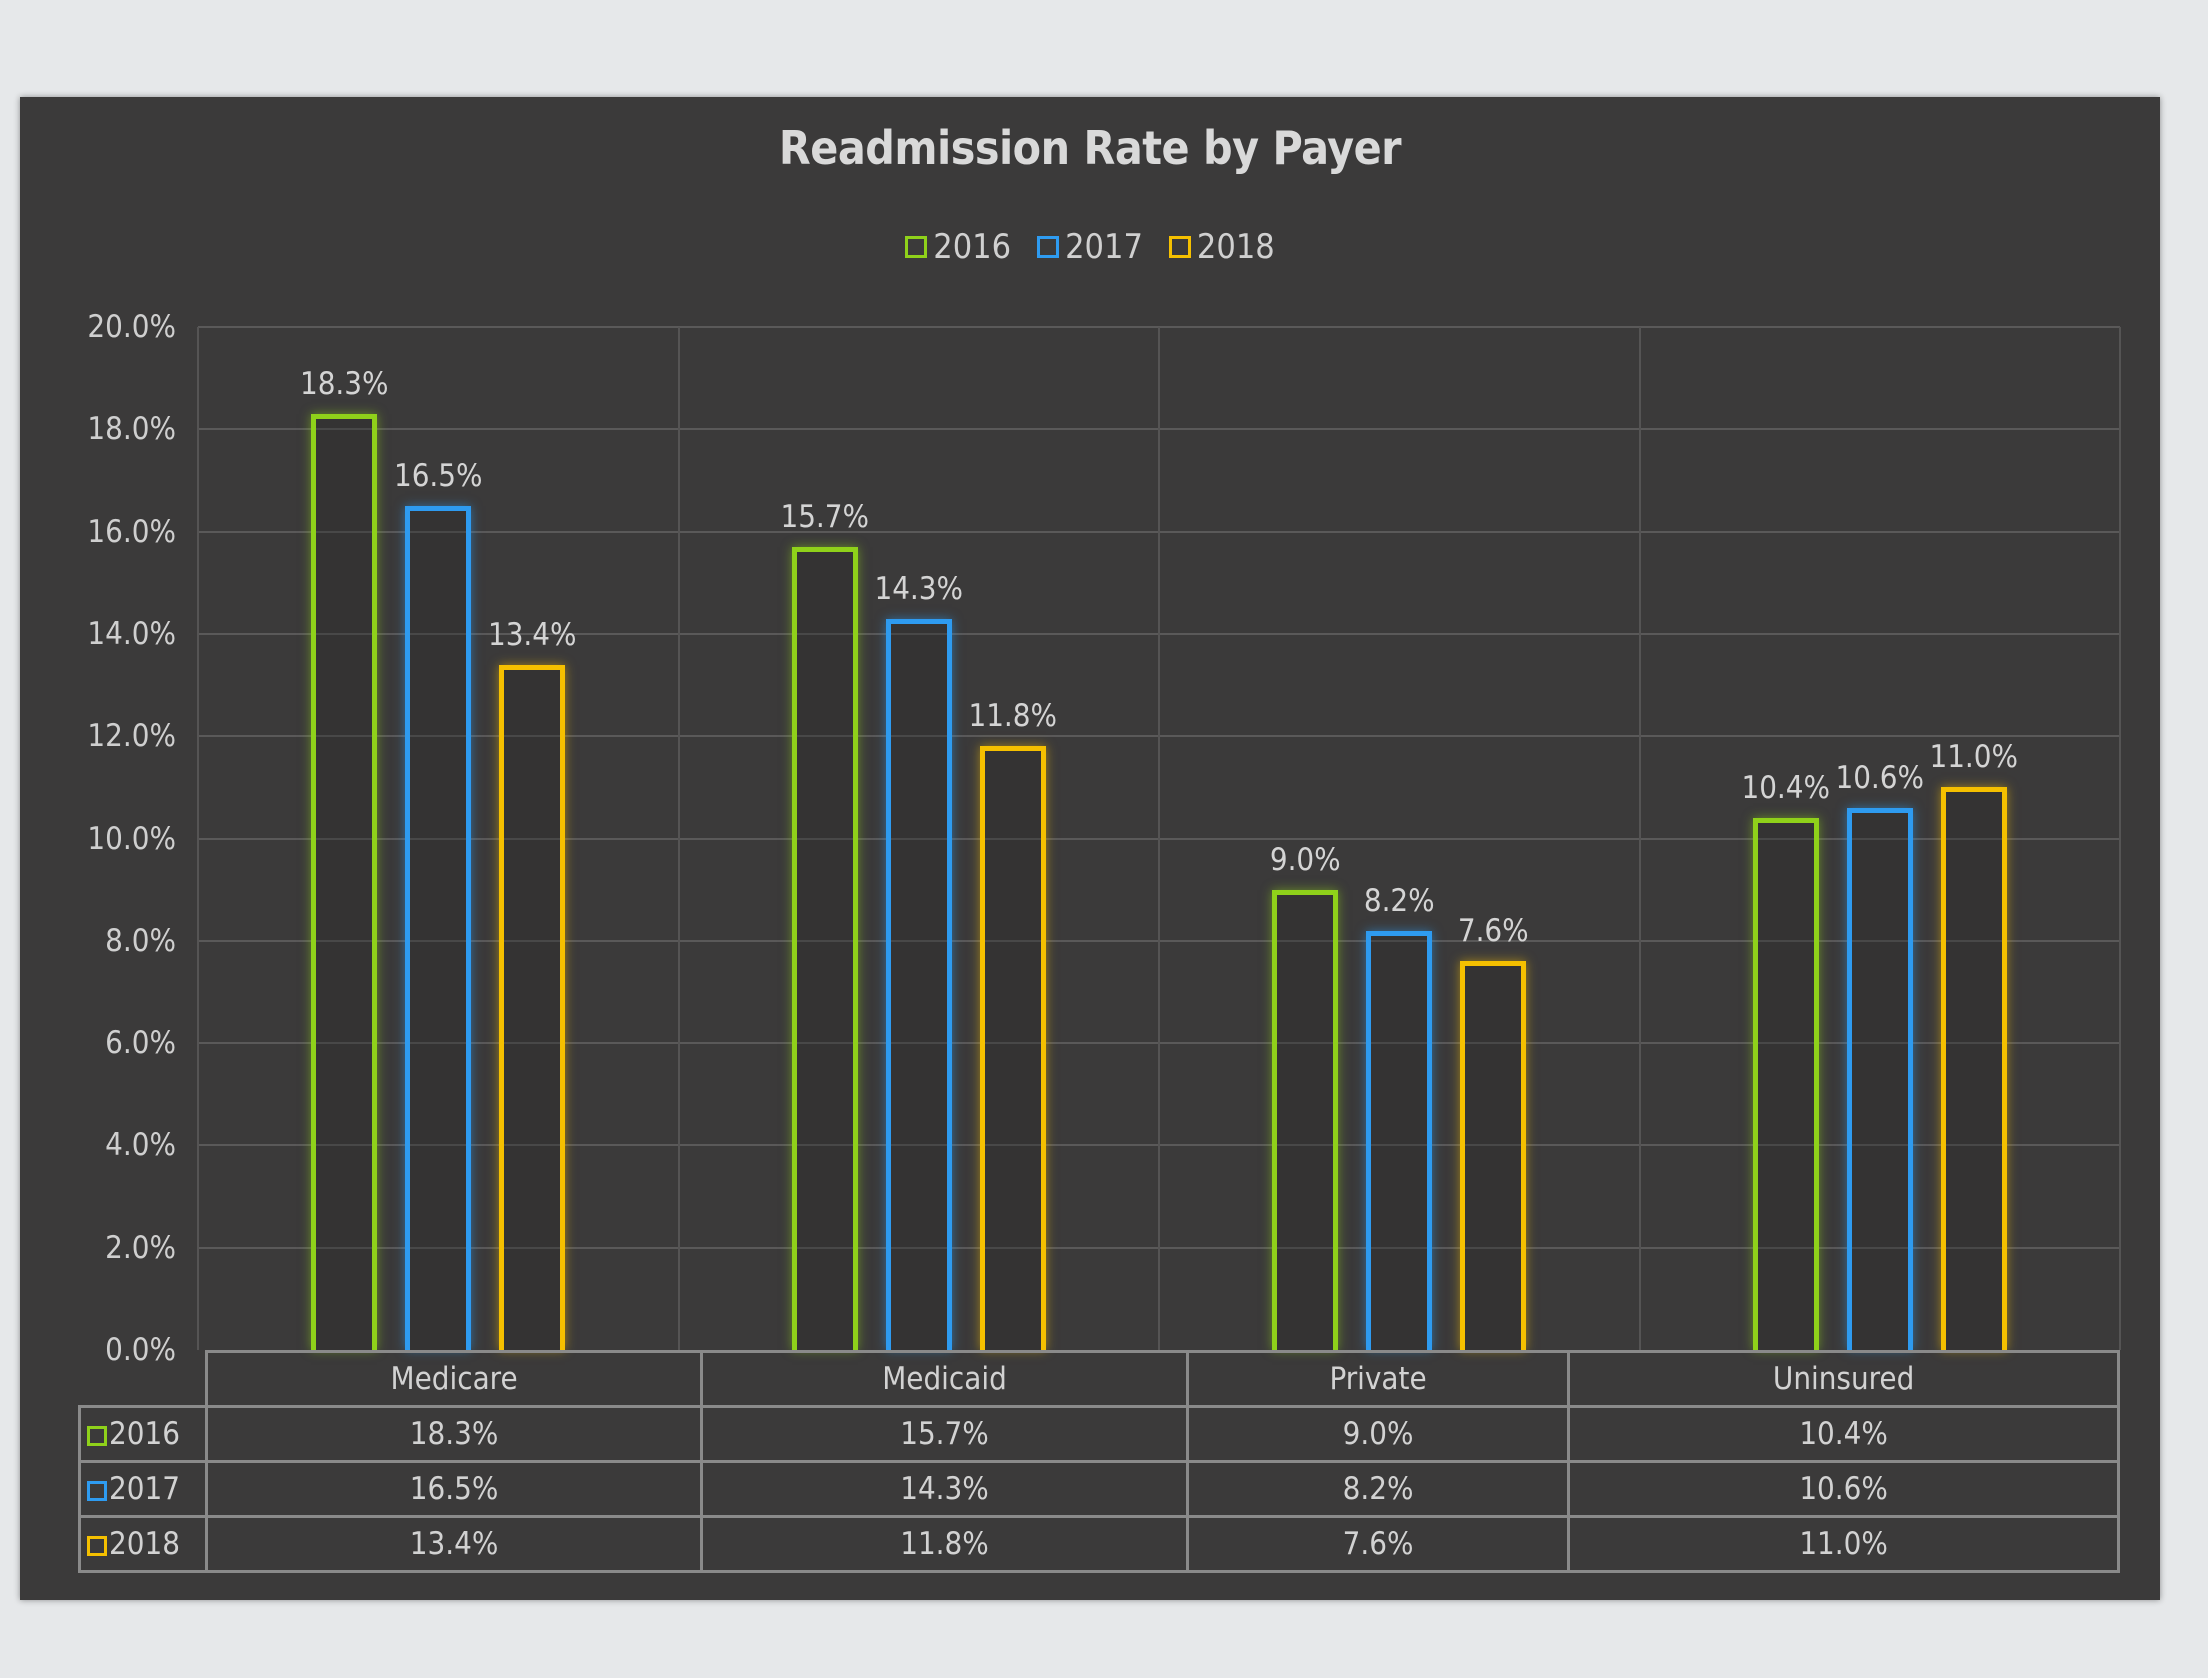 The height and width of the screenshot is (1678, 2208). What do you see at coordinates (919, 588) in the screenshot?
I see `data-label: 14.3%` at bounding box center [919, 588].